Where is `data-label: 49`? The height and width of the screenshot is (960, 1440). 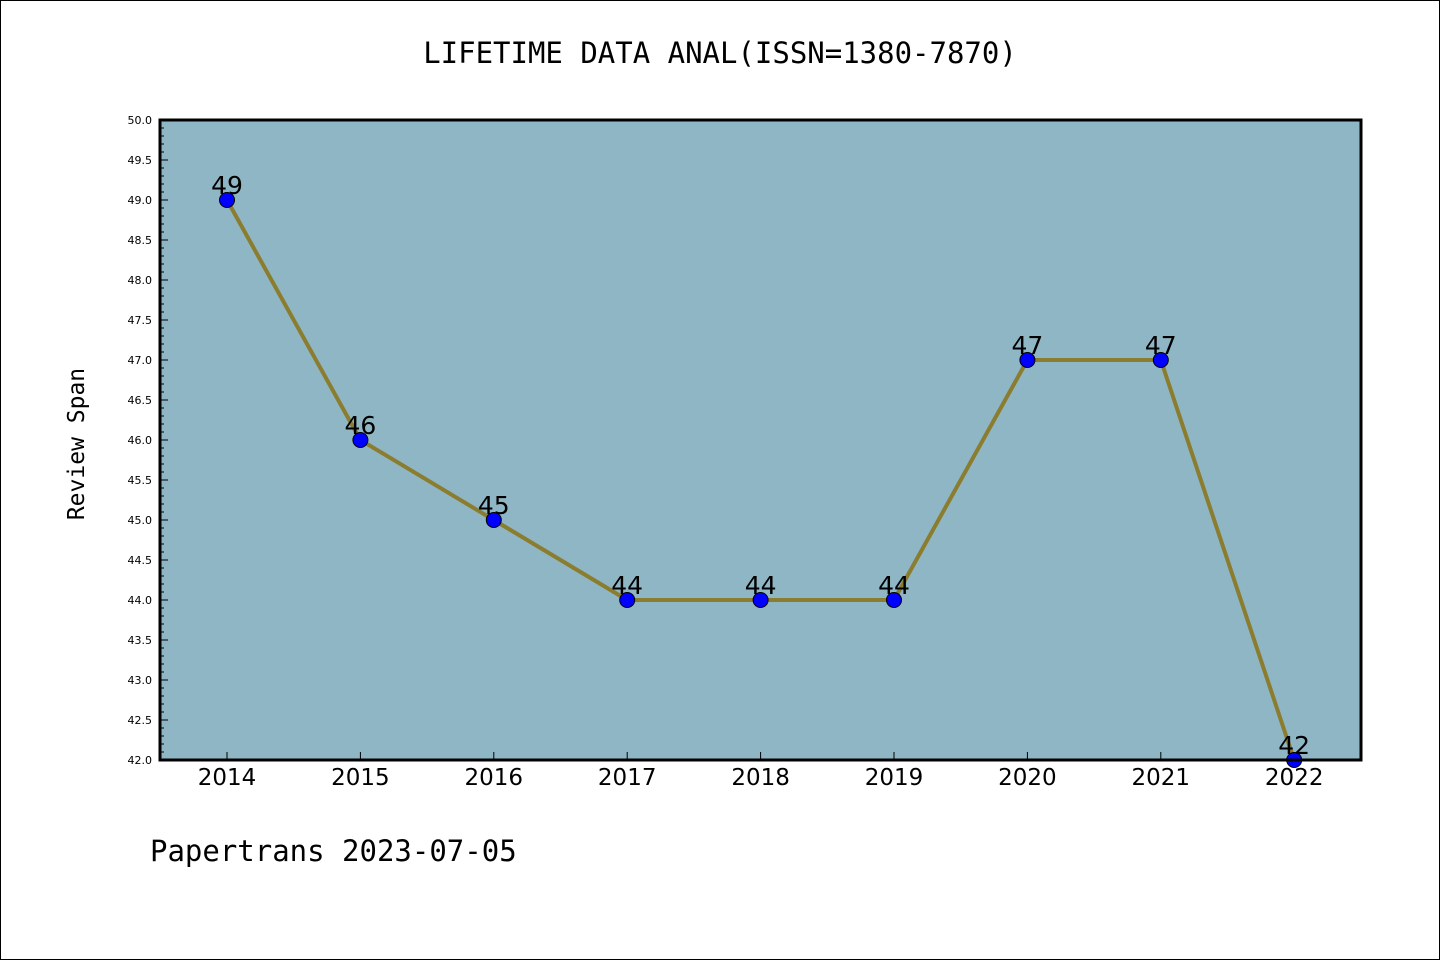
data-label: 49 is located at coordinates (227, 185).